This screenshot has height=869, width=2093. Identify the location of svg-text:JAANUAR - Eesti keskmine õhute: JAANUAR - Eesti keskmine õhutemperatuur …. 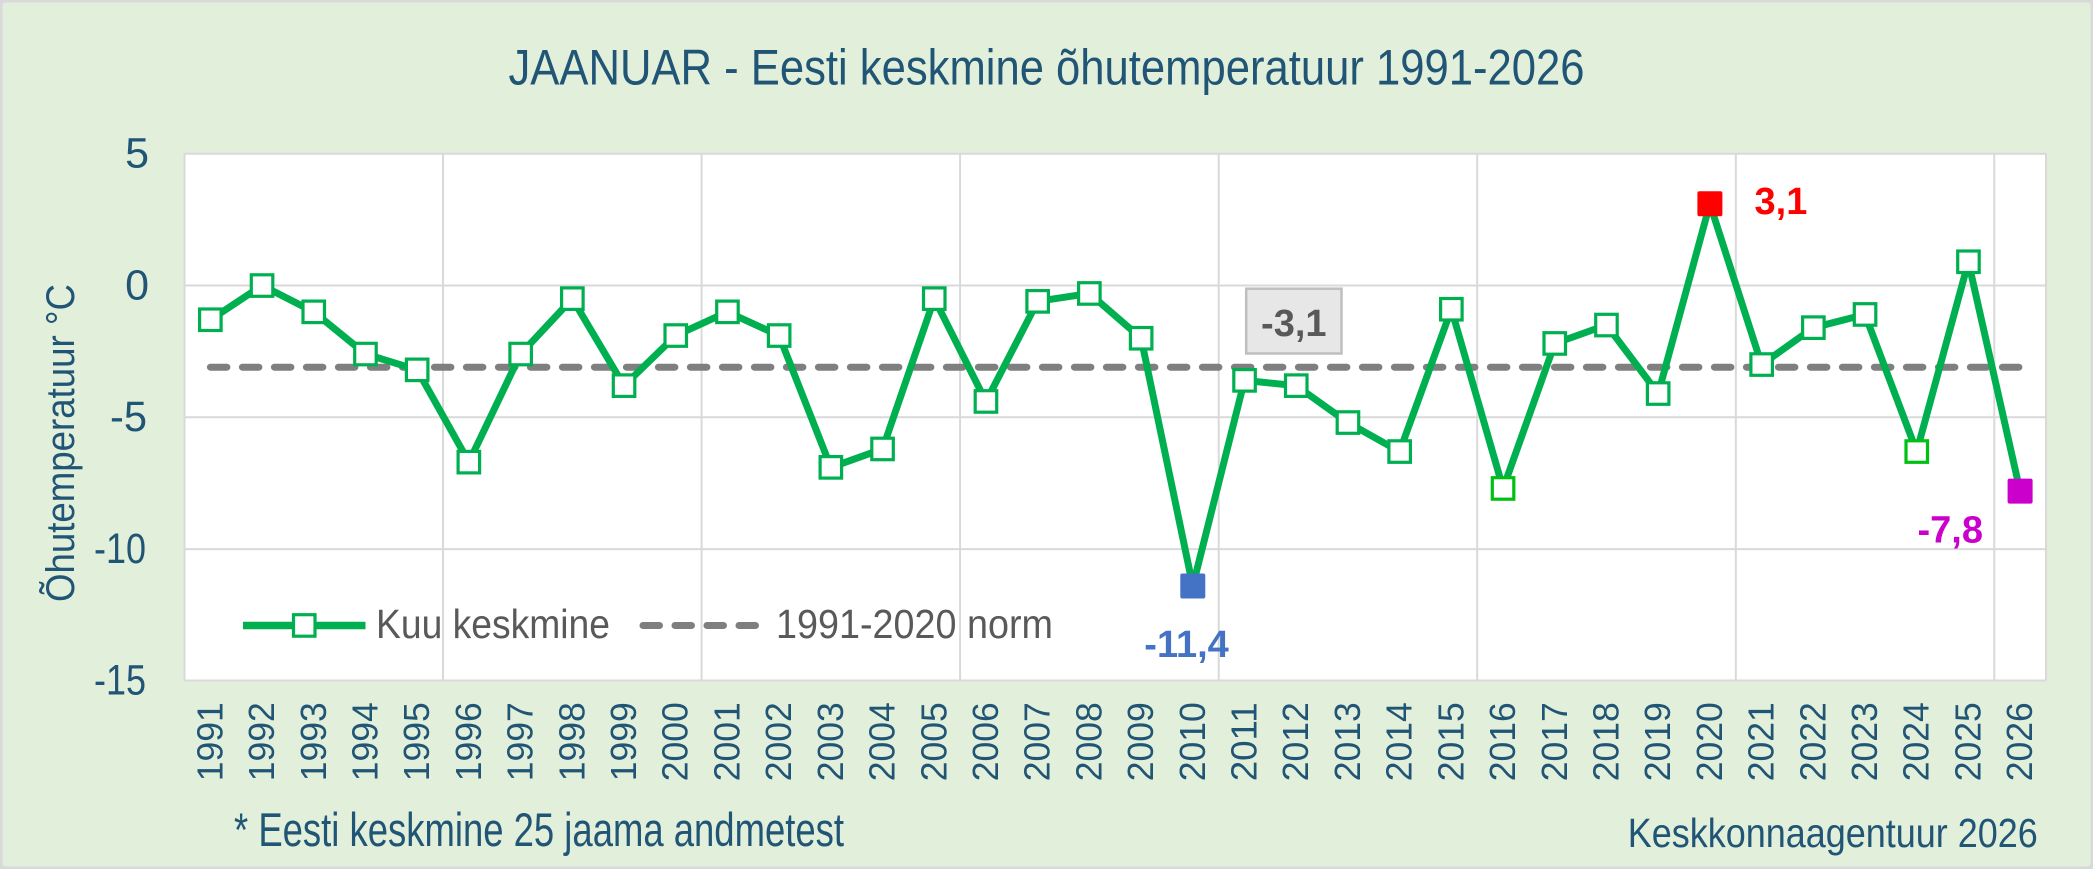
(1047, 68).